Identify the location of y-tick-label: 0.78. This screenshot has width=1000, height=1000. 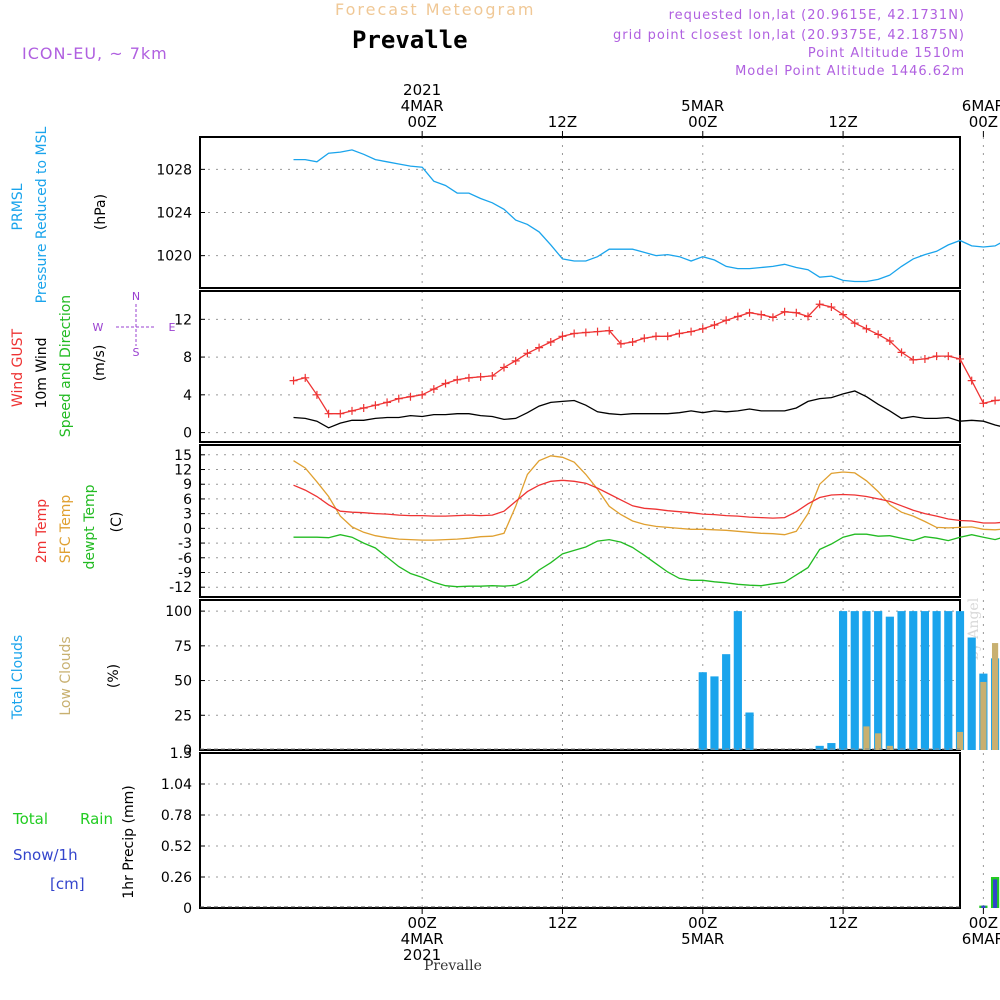
(176, 816).